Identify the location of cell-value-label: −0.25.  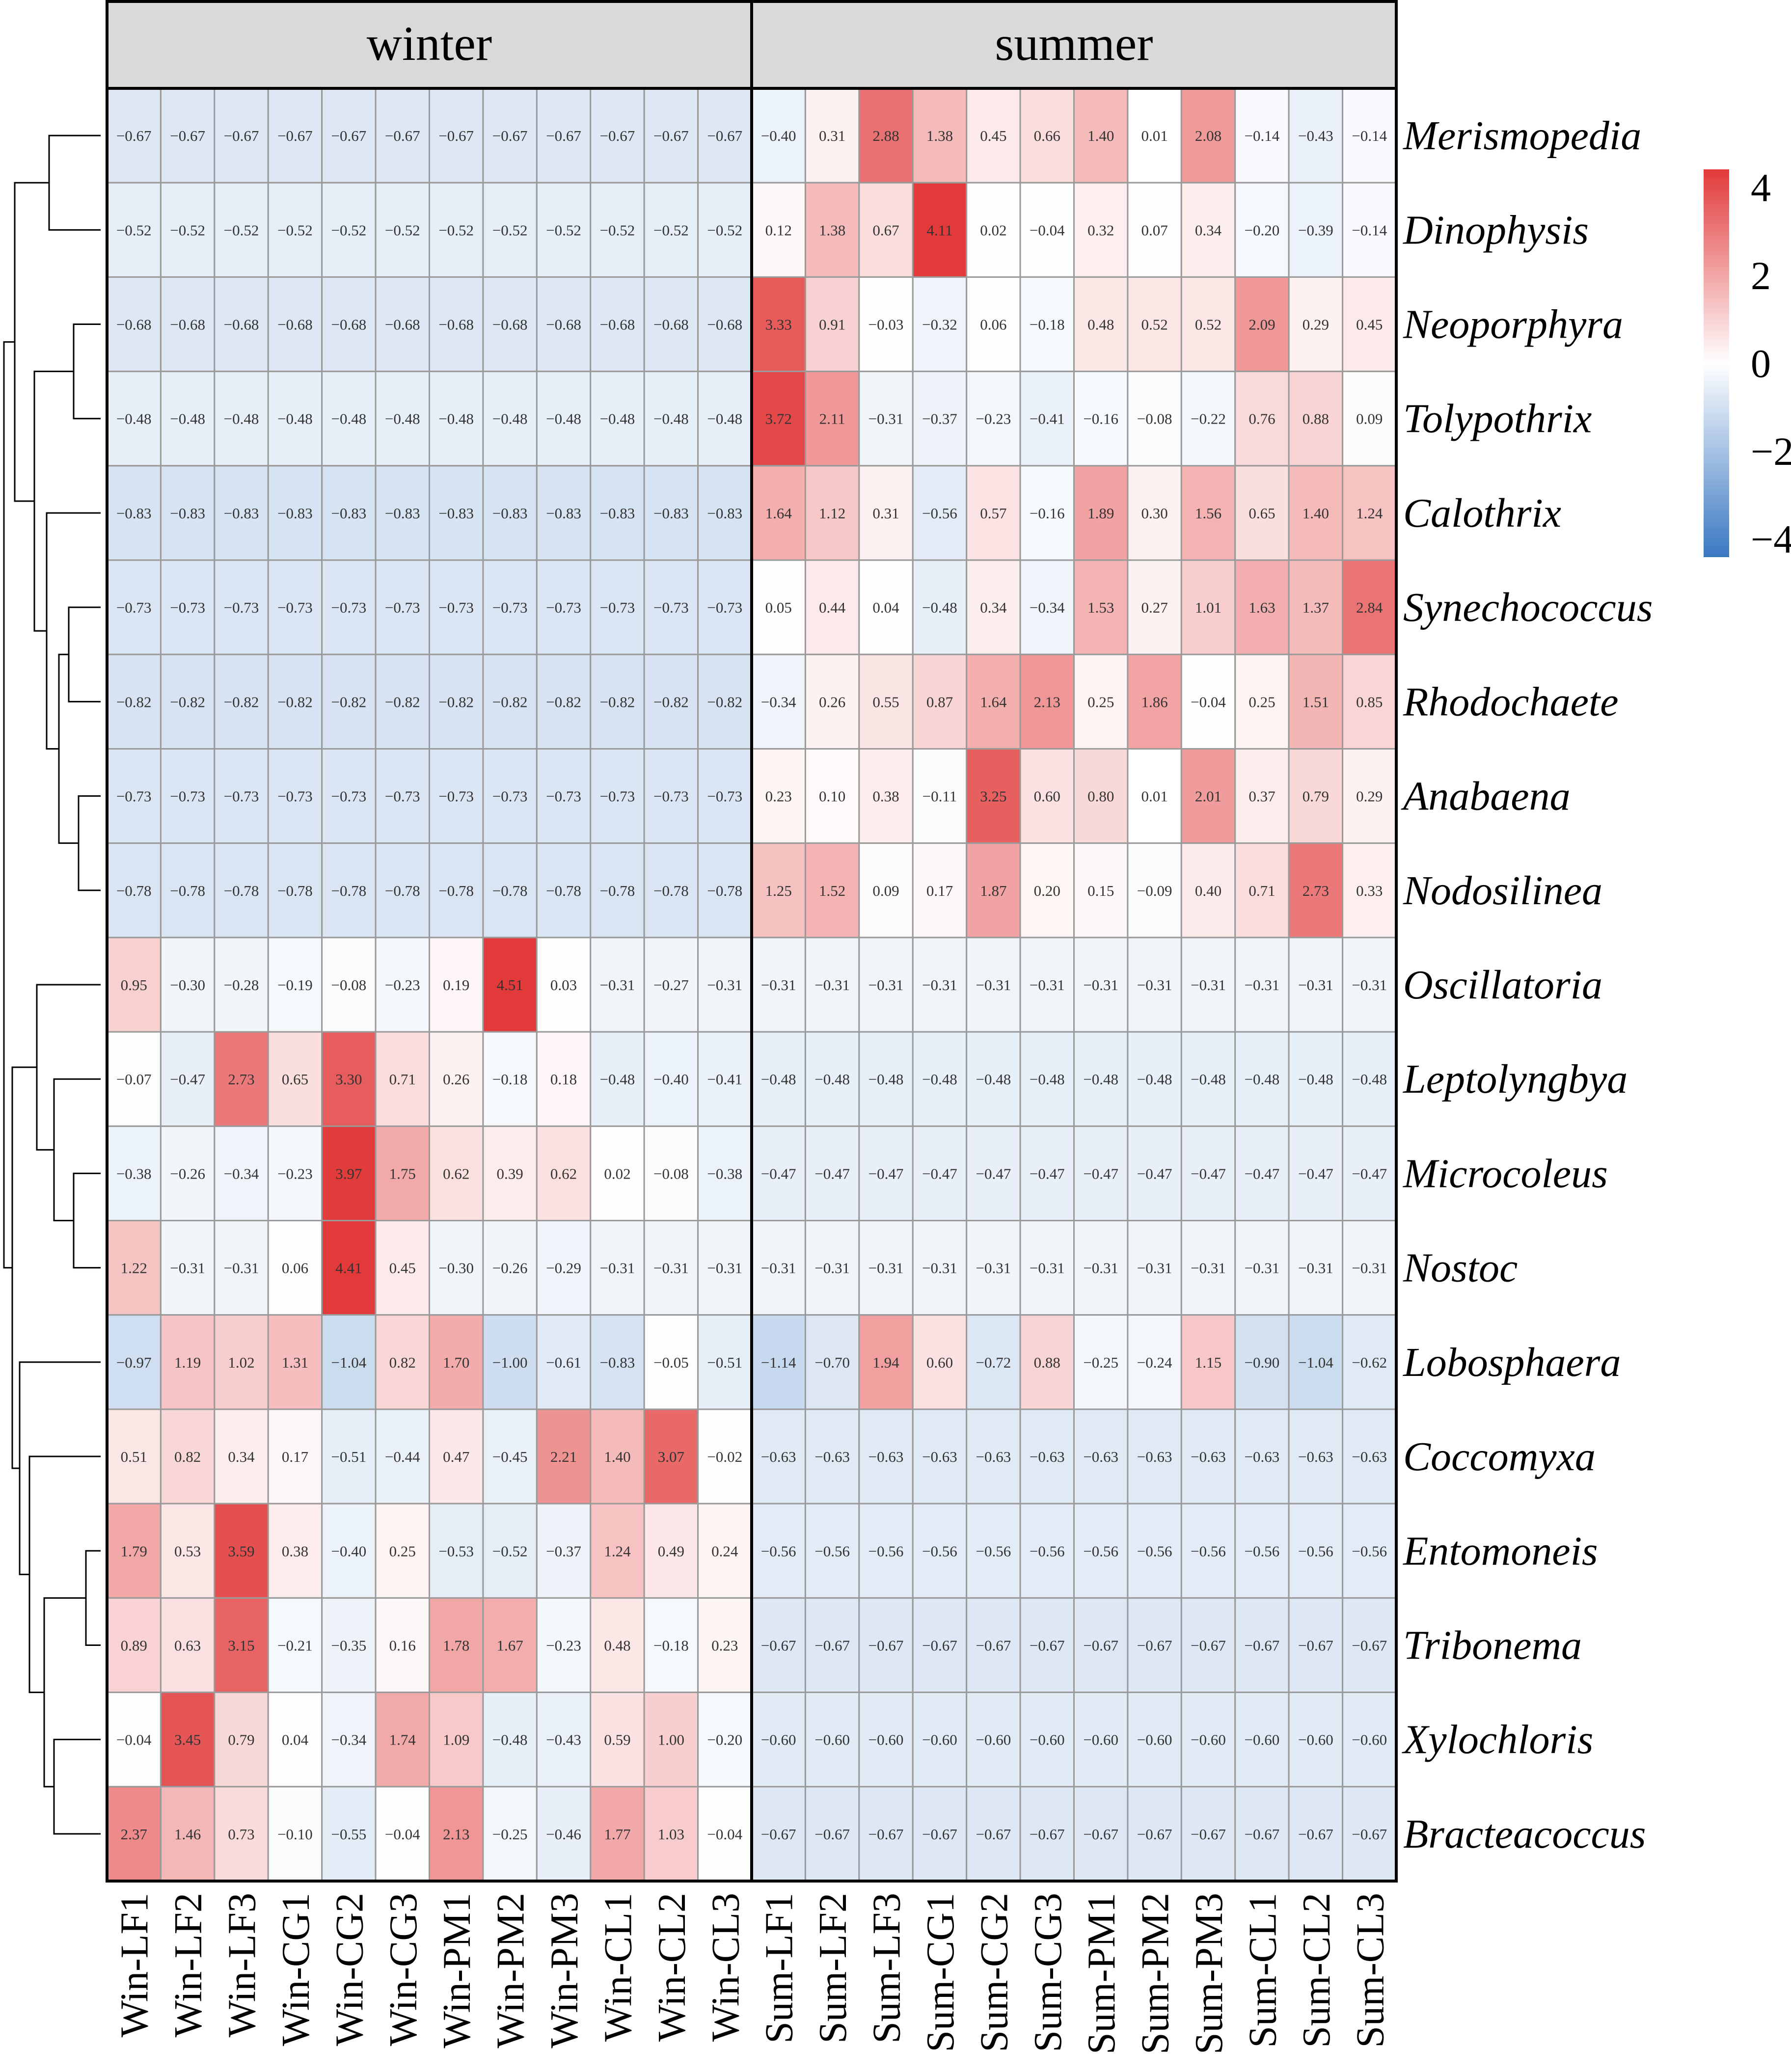
(1100, 1363).